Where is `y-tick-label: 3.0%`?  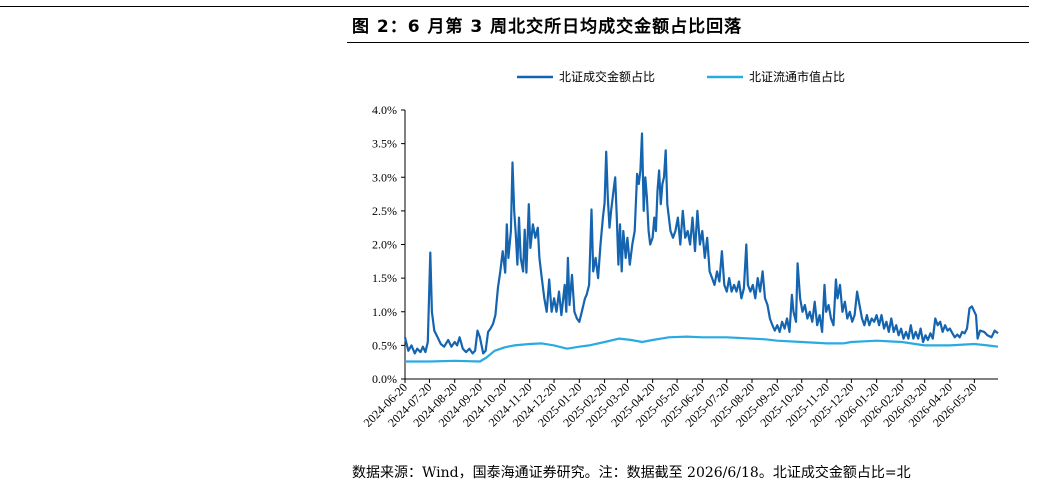 y-tick-label: 3.0% is located at coordinates (384, 177).